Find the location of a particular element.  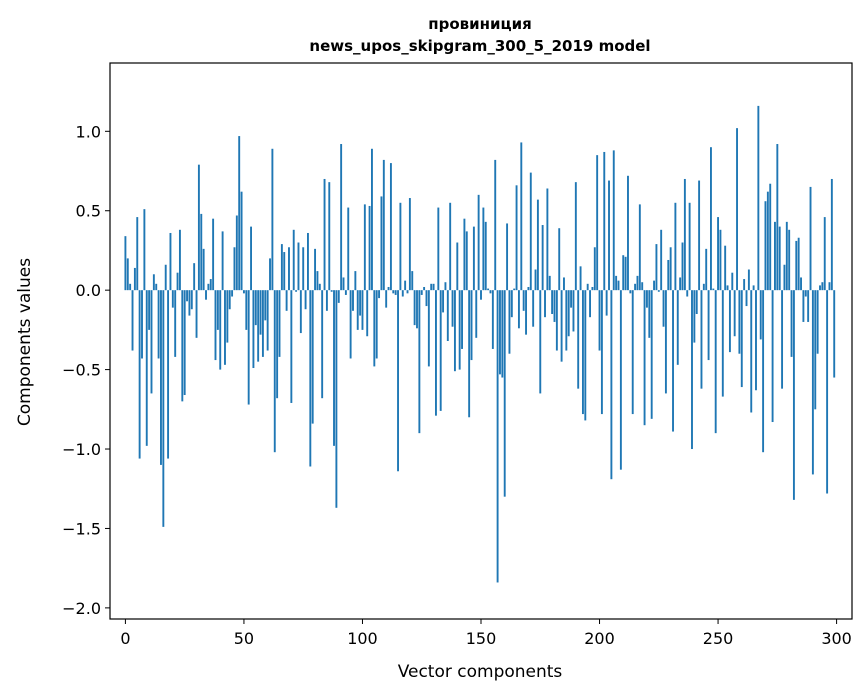

x-tick-label: 300 is located at coordinates (836, 638).